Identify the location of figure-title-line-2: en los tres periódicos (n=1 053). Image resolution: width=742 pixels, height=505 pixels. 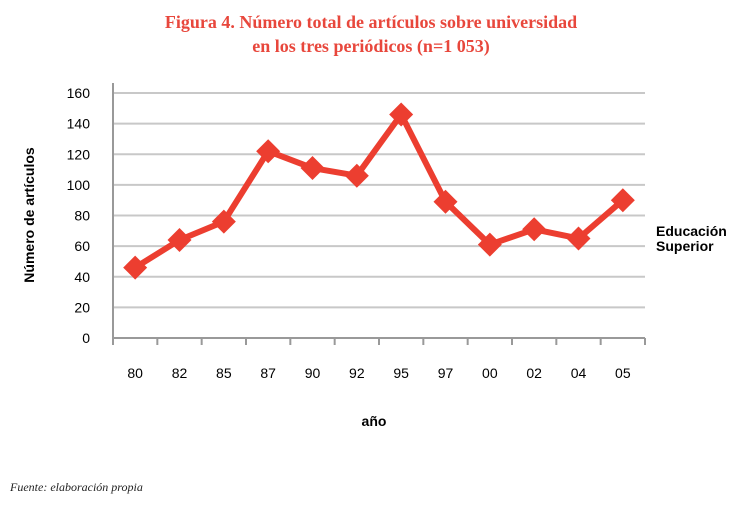
(371, 46).